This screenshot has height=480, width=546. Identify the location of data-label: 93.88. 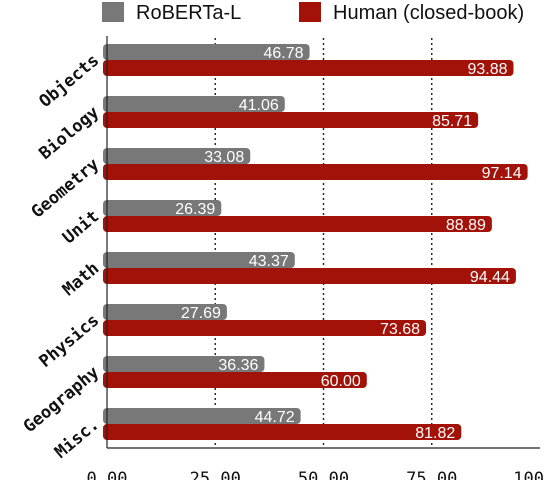
(487, 69).